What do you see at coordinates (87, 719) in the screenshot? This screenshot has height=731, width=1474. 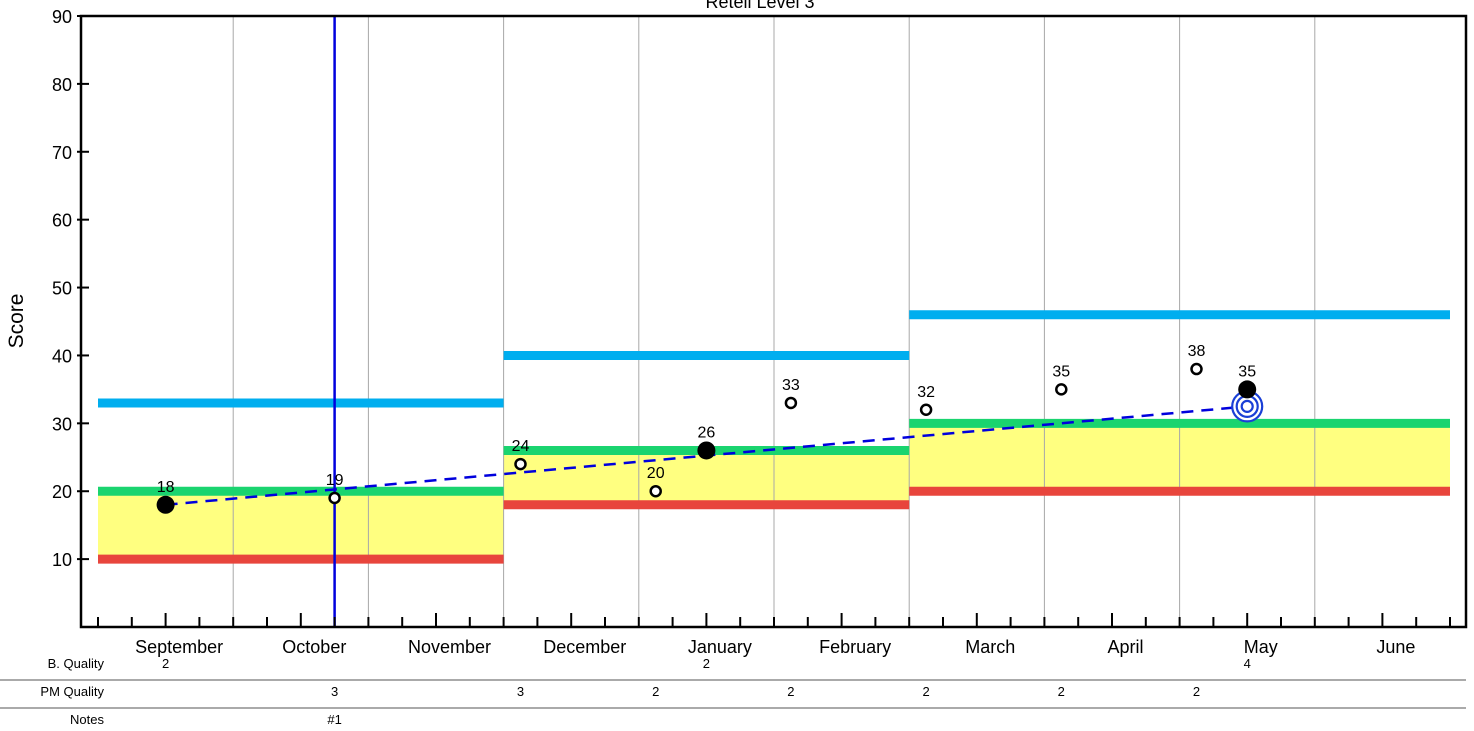 I see `footer-row-label-3: Notes` at bounding box center [87, 719].